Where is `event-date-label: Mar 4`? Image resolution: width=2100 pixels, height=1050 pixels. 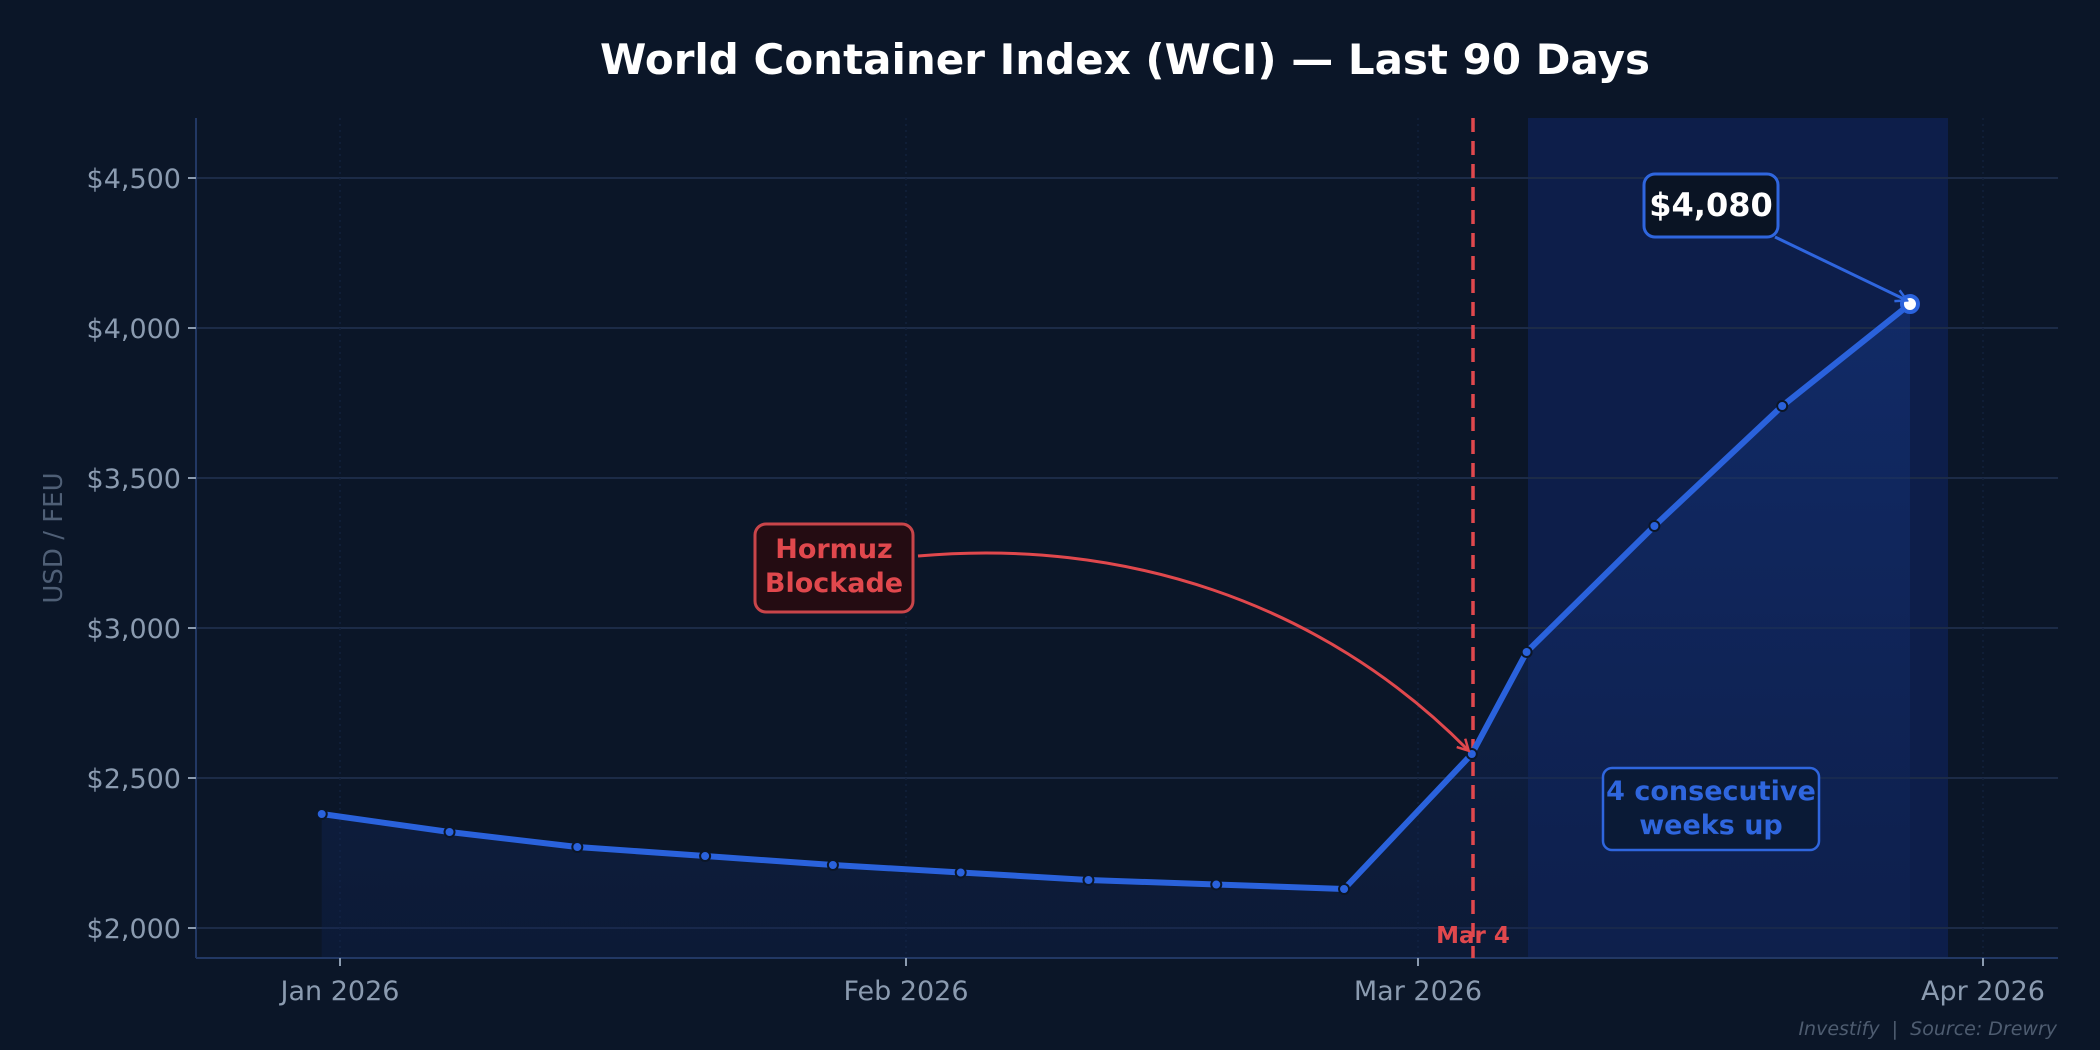
event-date-label: Mar 4 is located at coordinates (1473, 936).